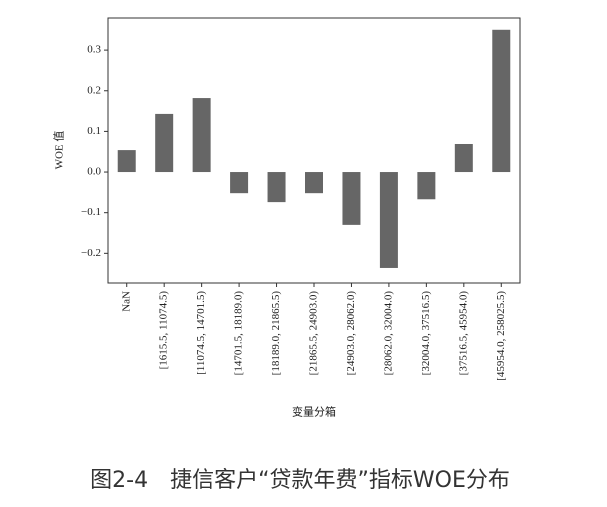 The height and width of the screenshot is (507, 607). Describe the element at coordinates (388, 333) in the screenshot. I see `x-tick-label: [28062.0, 32004.0)` at that location.